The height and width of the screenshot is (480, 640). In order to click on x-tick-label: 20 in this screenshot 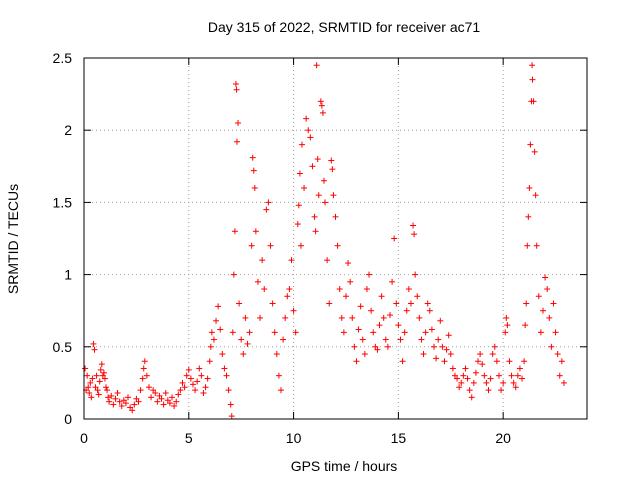, I will do `click(503, 438)`.